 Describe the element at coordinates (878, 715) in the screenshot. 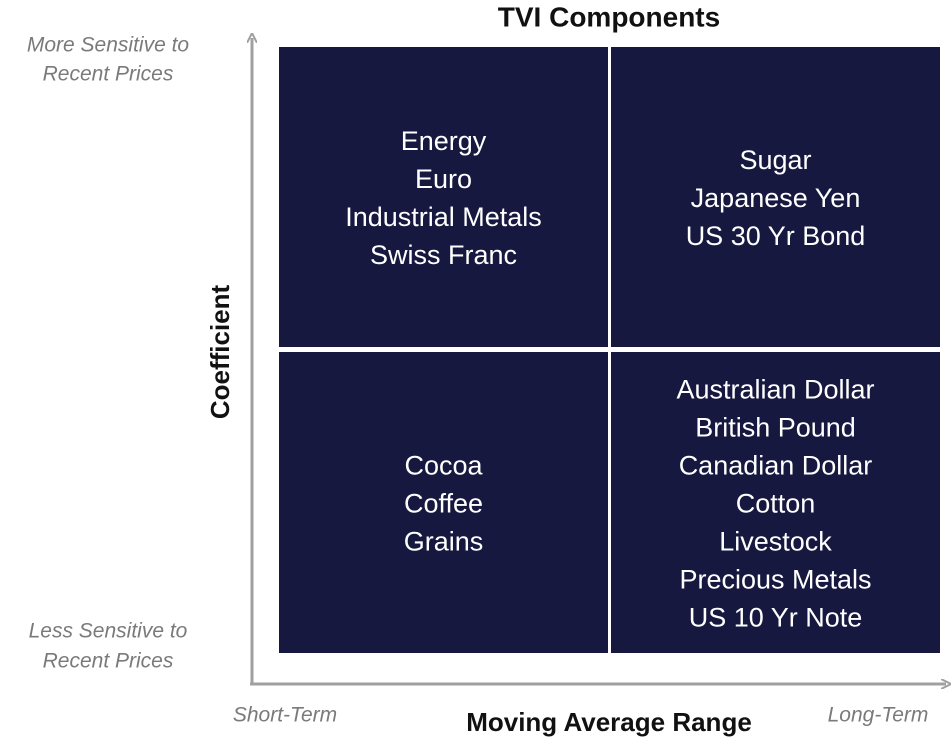

I see `right-label: Long-Term` at that location.